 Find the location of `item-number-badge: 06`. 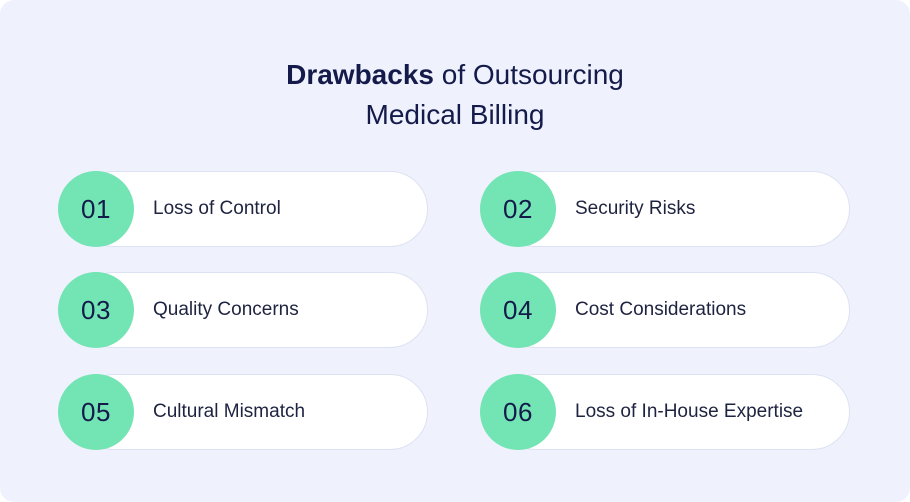

item-number-badge: 06 is located at coordinates (518, 412).